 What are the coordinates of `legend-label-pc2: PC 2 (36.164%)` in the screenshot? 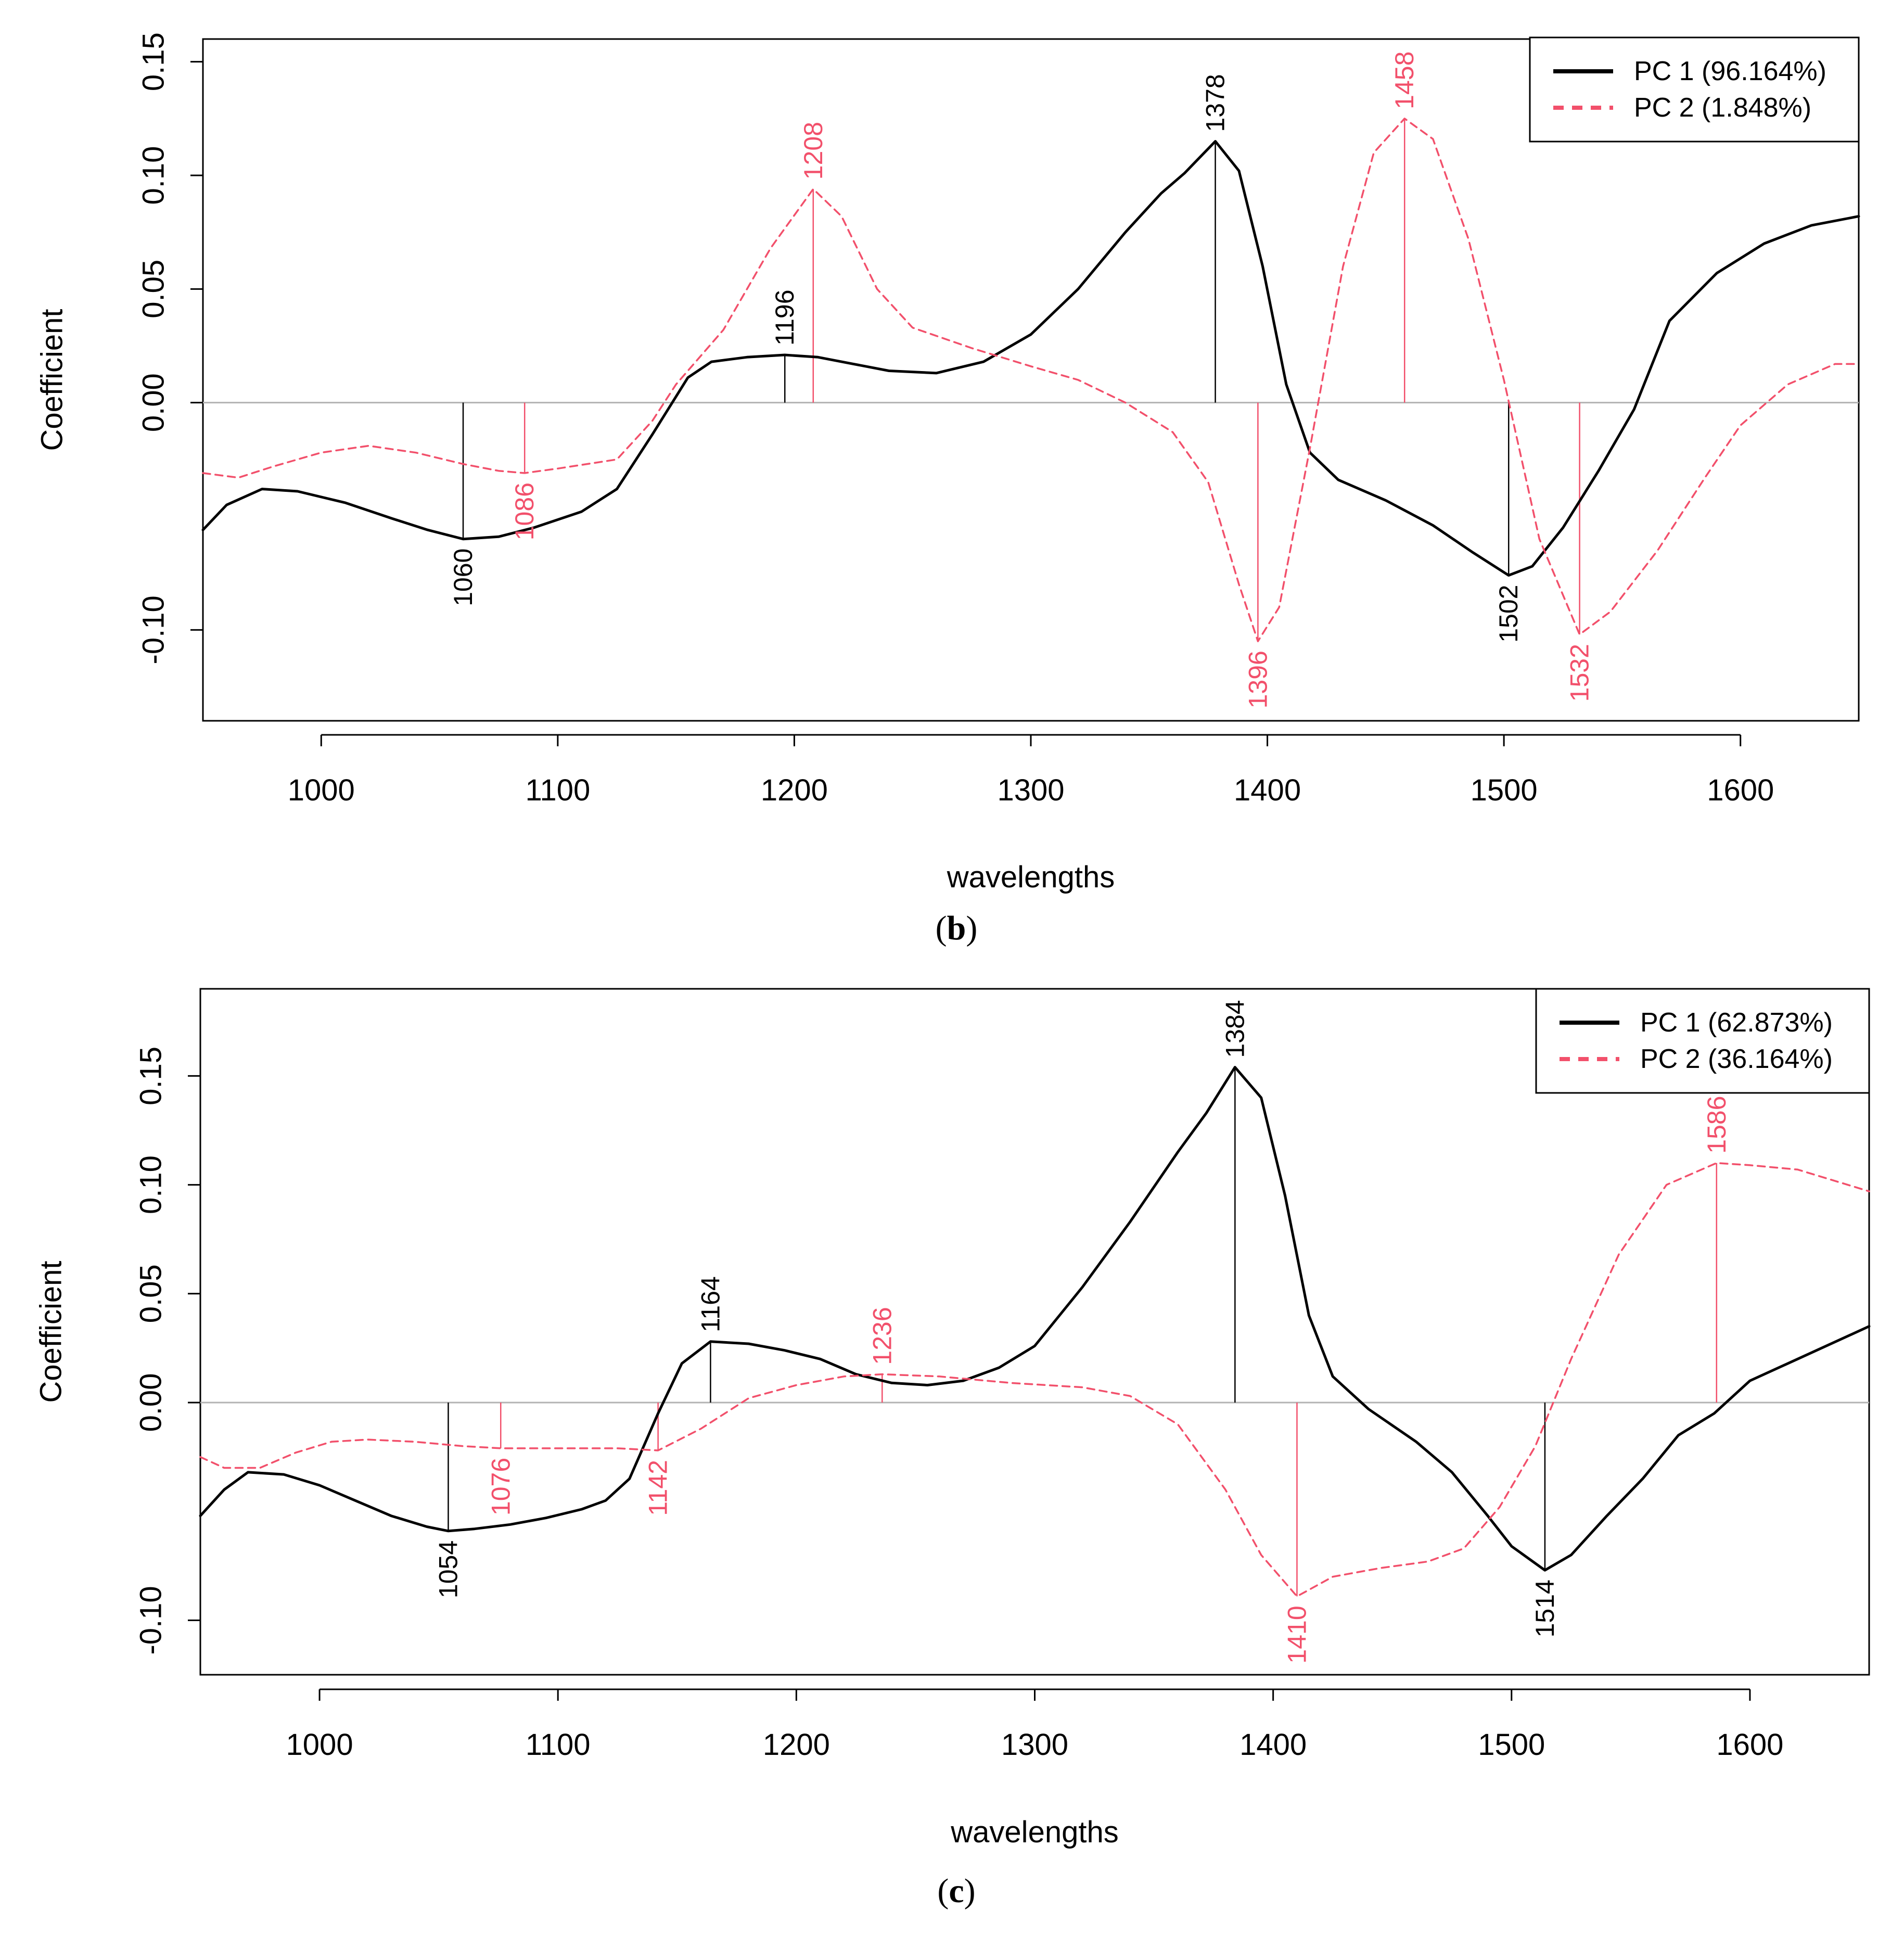 It's located at (1736, 1059).